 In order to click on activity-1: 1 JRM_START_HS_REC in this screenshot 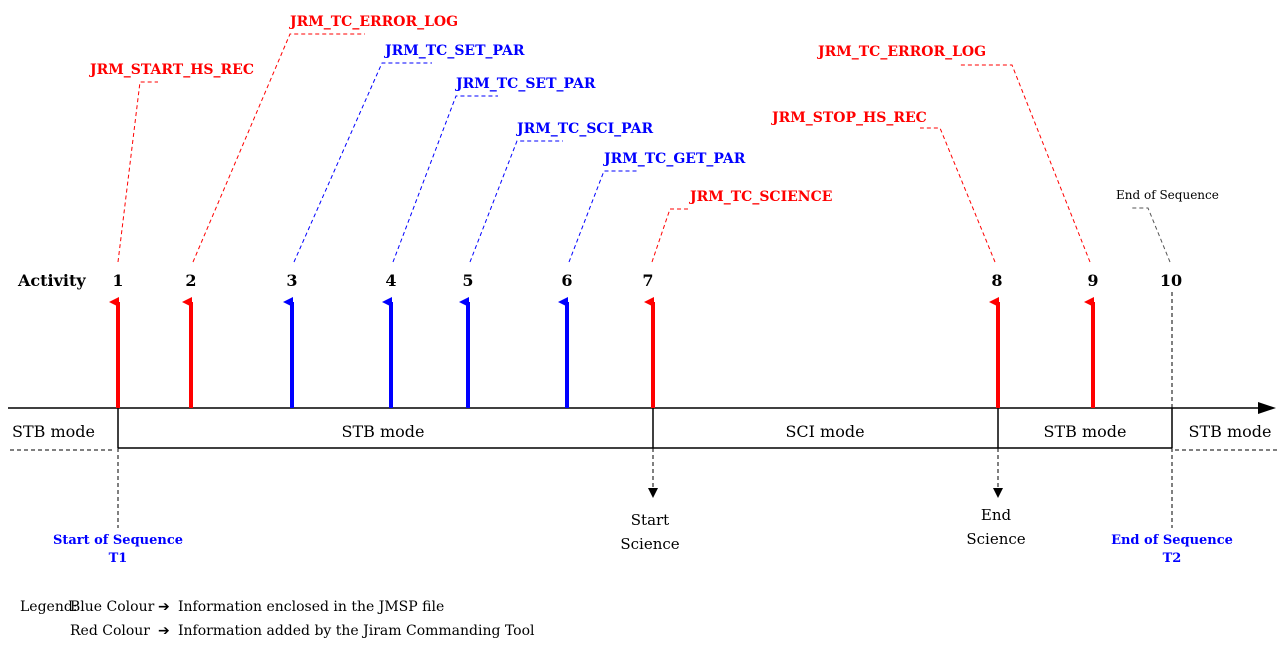, I will do `click(171, 235)`.